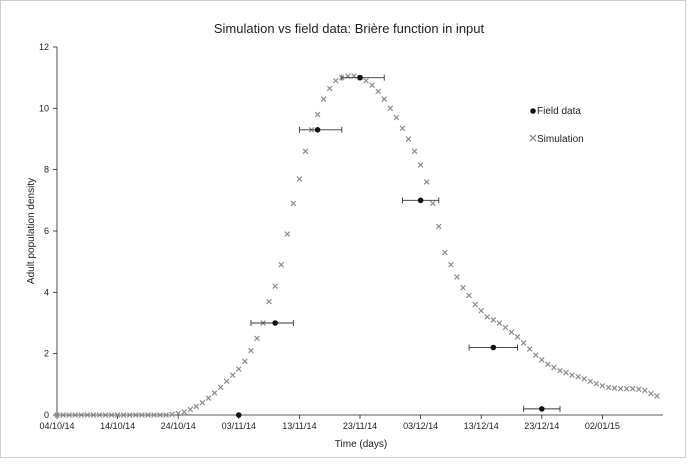 This screenshot has width=688, height=464. I want to click on legend-label-field-data: Field data, so click(559, 111).